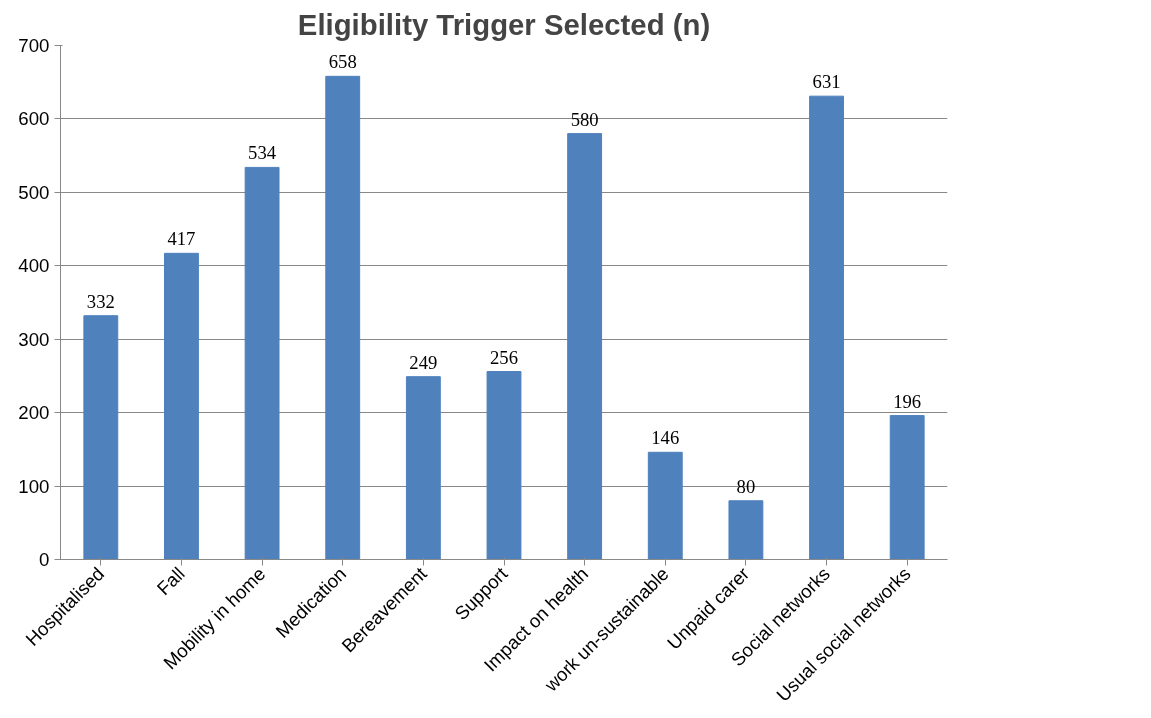 The image size is (1151, 718). What do you see at coordinates (826, 82) in the screenshot?
I see `data-label: 631` at bounding box center [826, 82].